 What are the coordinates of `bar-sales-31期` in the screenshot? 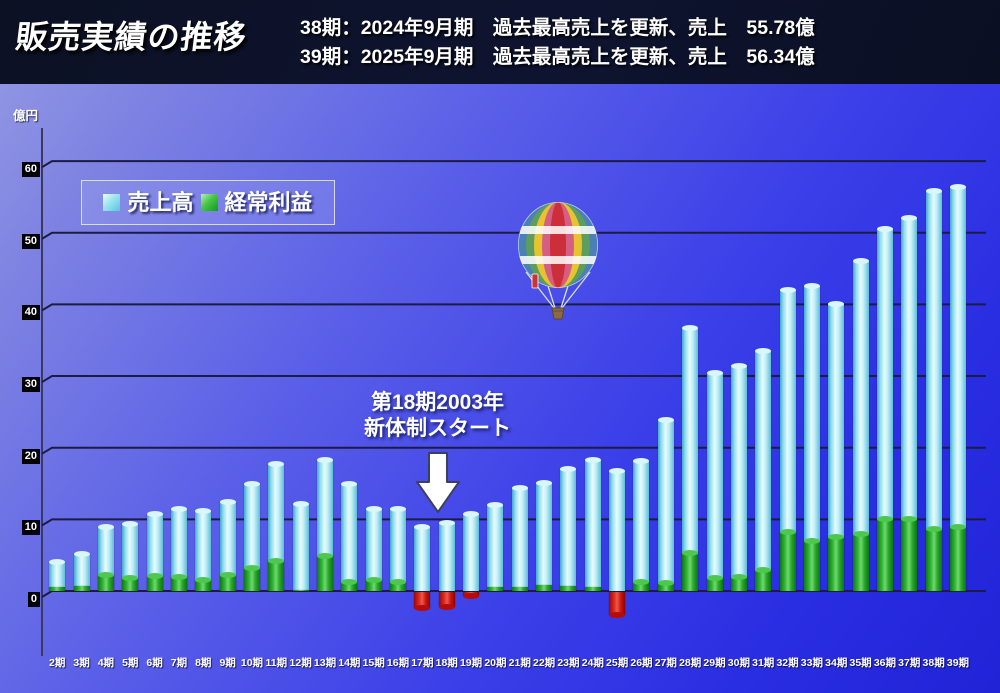 It's located at (763, 469).